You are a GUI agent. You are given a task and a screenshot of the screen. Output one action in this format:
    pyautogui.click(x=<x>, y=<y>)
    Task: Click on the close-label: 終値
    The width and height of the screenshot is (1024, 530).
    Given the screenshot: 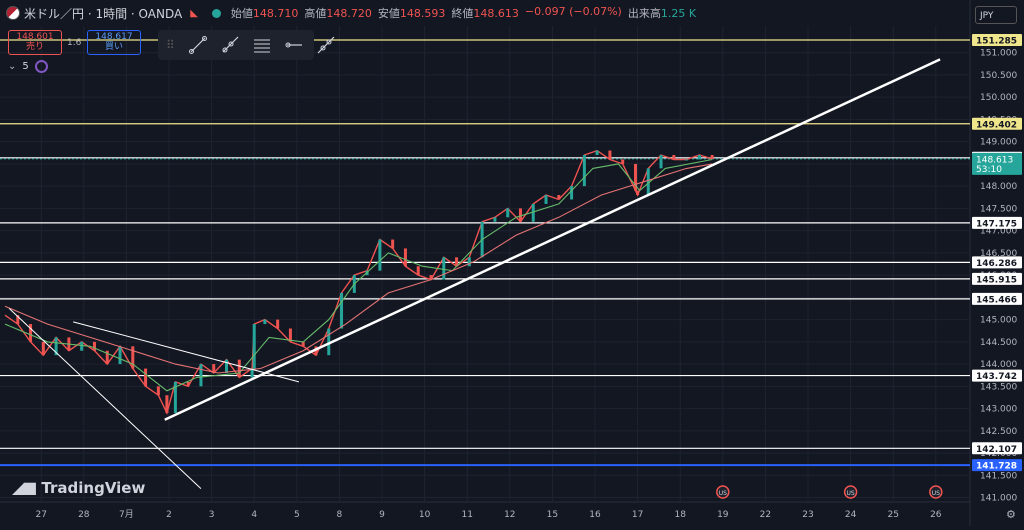 What is the action you would take?
    pyautogui.click(x=462, y=13)
    